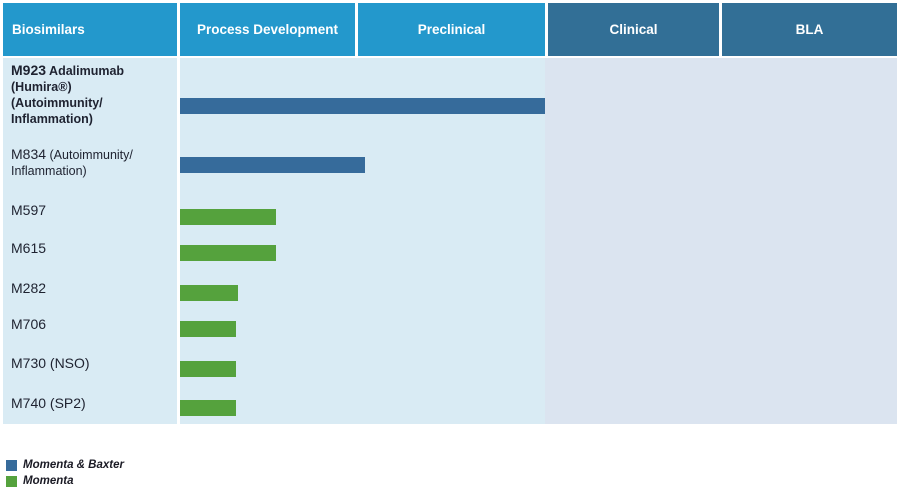 This screenshot has height=498, width=897. What do you see at coordinates (11, 481) in the screenshot?
I see `legend-swatch-green-icon` at bounding box center [11, 481].